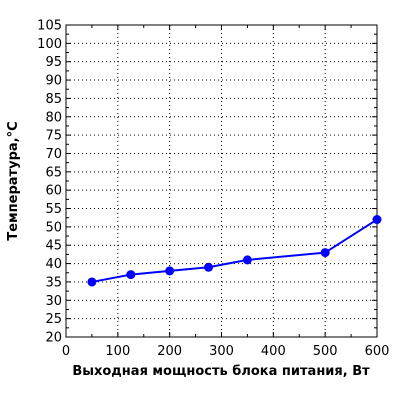 The width and height of the screenshot is (400, 400). Describe the element at coordinates (53, 227) in the screenshot. I see `y-tick-label: 50` at that location.